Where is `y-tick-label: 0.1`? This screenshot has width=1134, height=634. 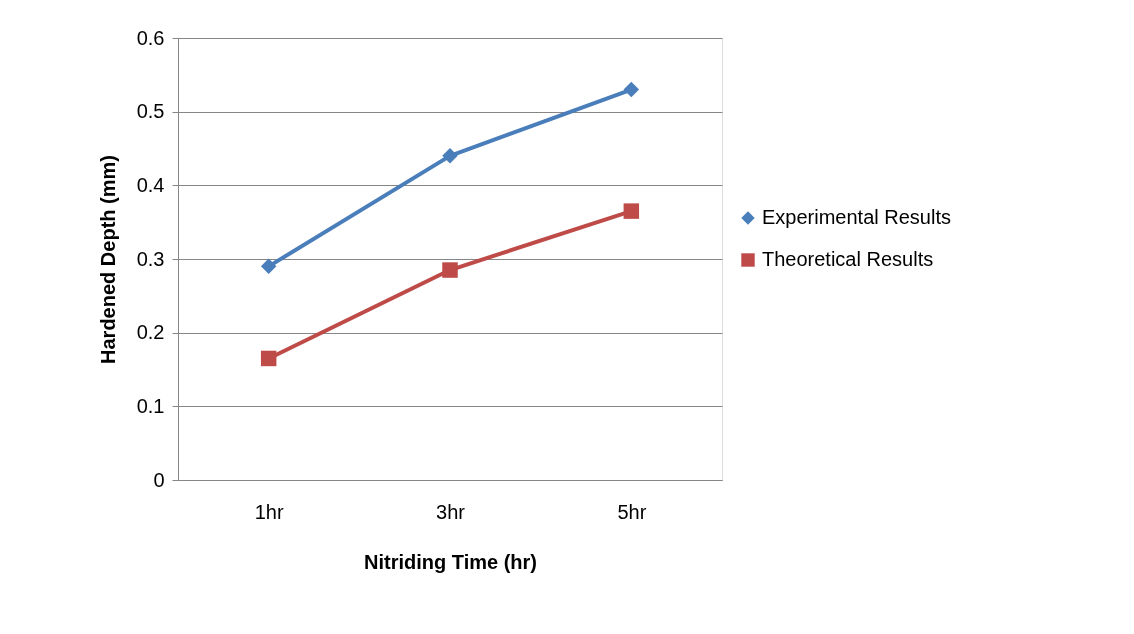 y-tick-label: 0.1 is located at coordinates (150, 405).